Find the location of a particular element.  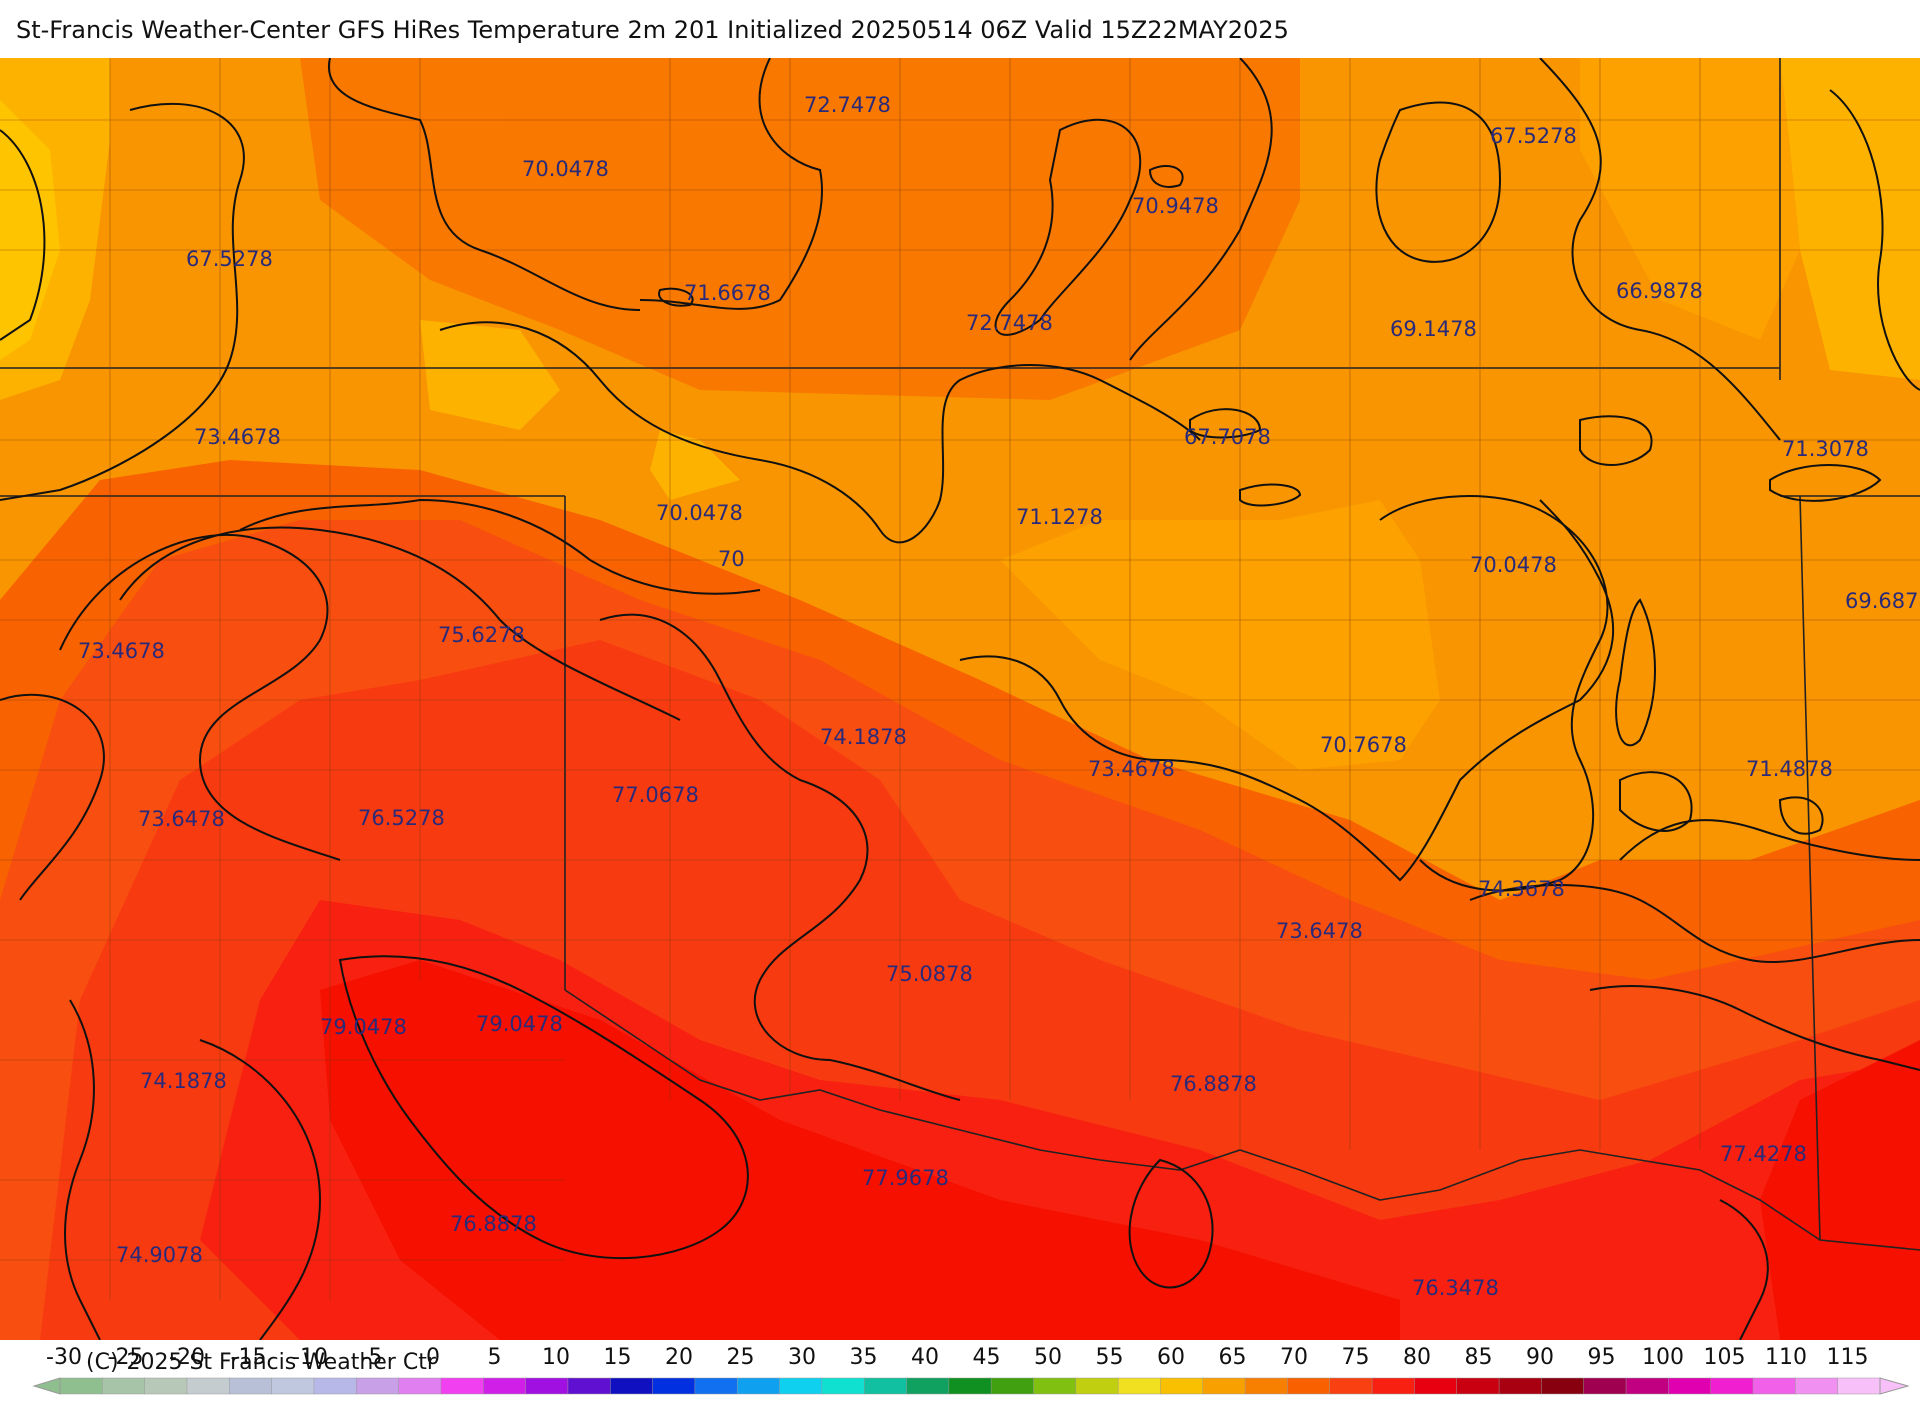

color-scale-tick-label: 55 is located at coordinates (1110, 1357).